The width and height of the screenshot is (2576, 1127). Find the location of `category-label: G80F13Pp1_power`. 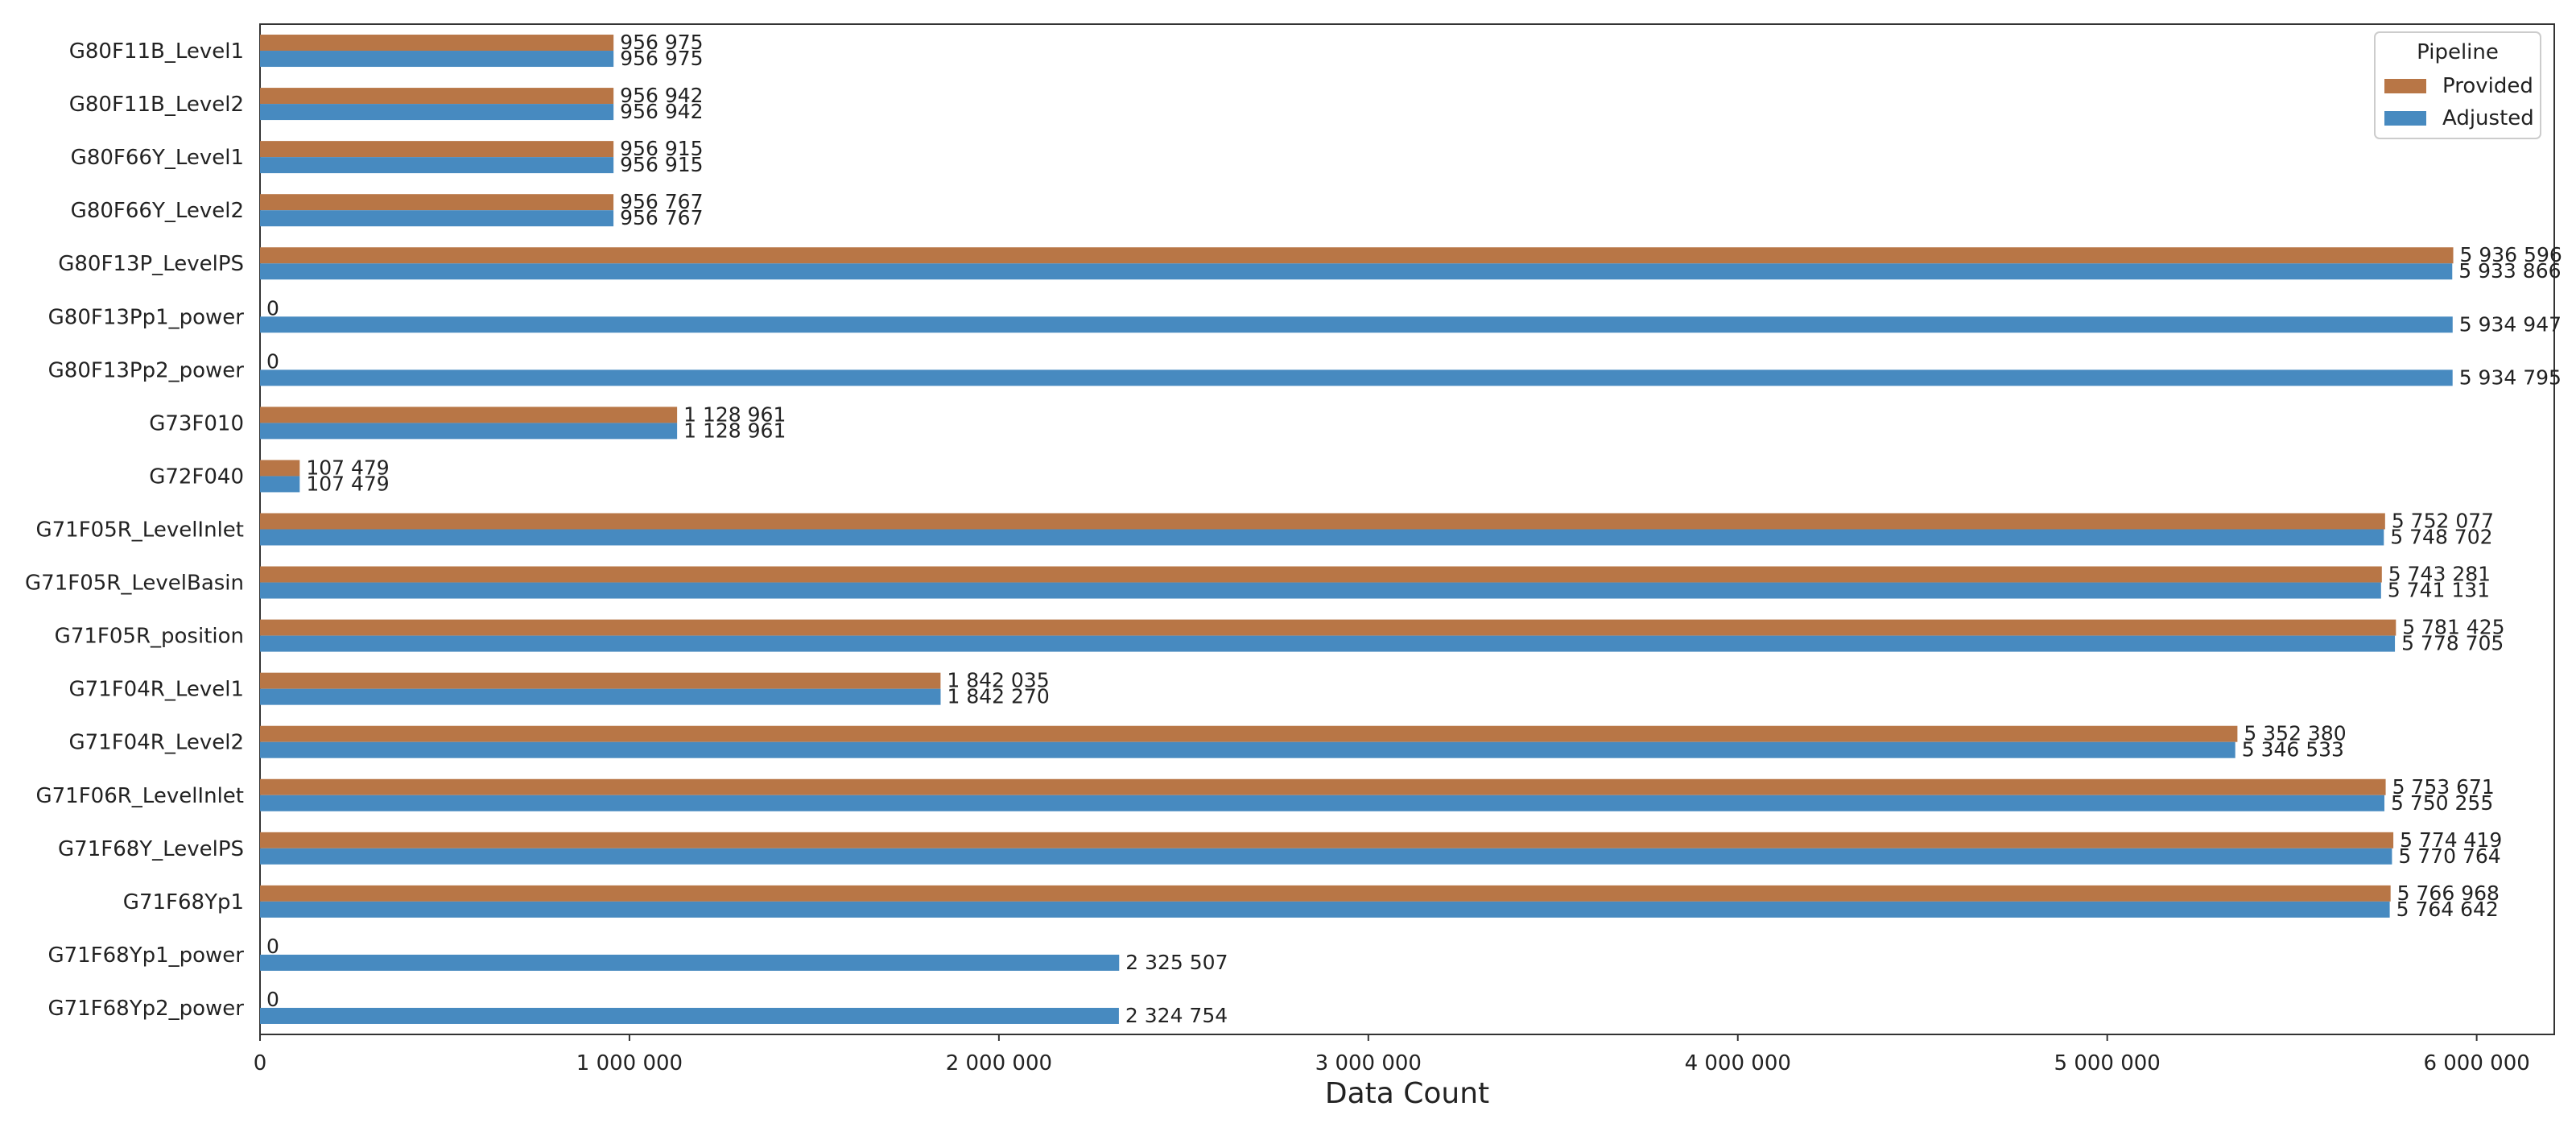

category-label: G80F13Pp1_power is located at coordinates (146, 317).